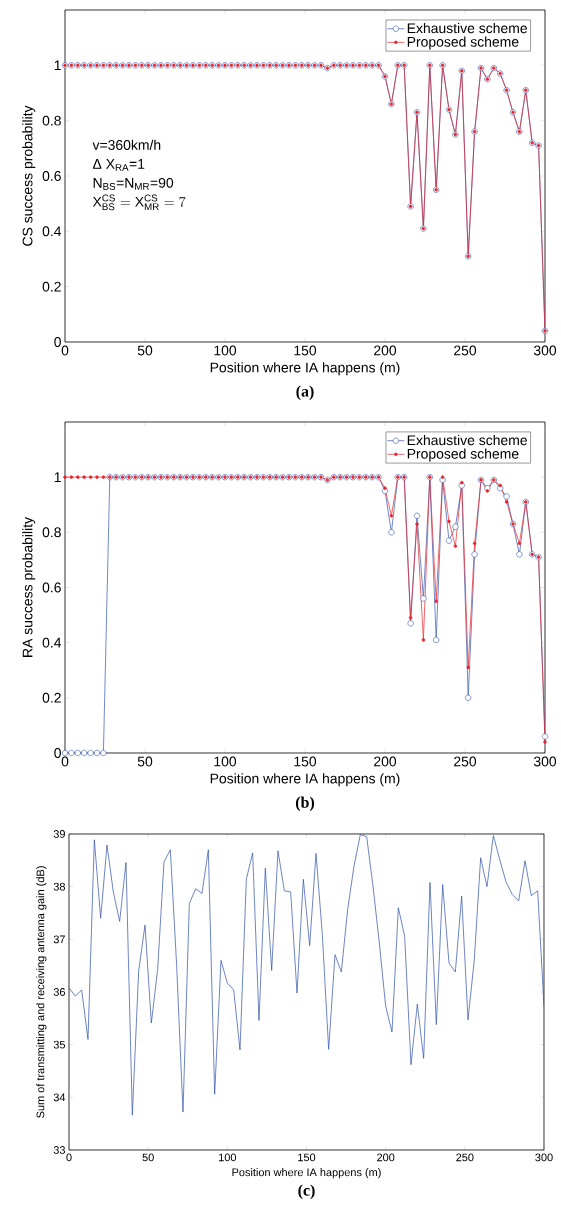 Image resolution: width=561 pixels, height=1222 pixels. Describe the element at coordinates (59, 1044) in the screenshot. I see `y-tick-label: 35` at that location.